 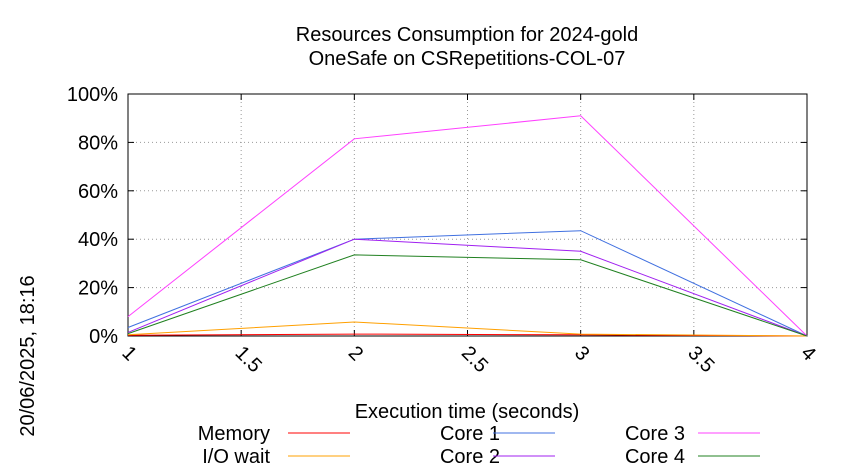 What do you see at coordinates (470, 434) in the screenshot?
I see `legend-label-core-1: Core 1` at bounding box center [470, 434].